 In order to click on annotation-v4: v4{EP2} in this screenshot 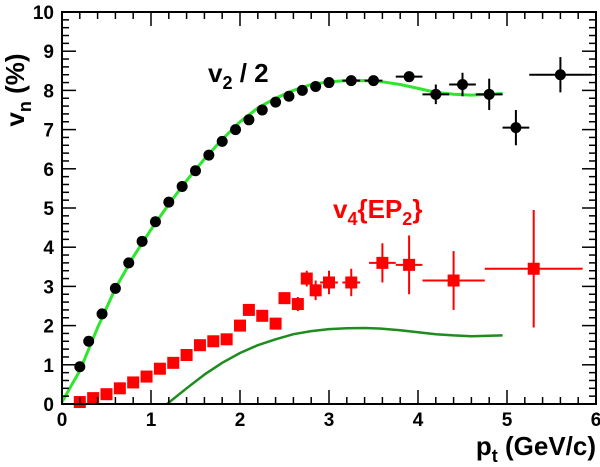, I will do `click(377, 211)`.